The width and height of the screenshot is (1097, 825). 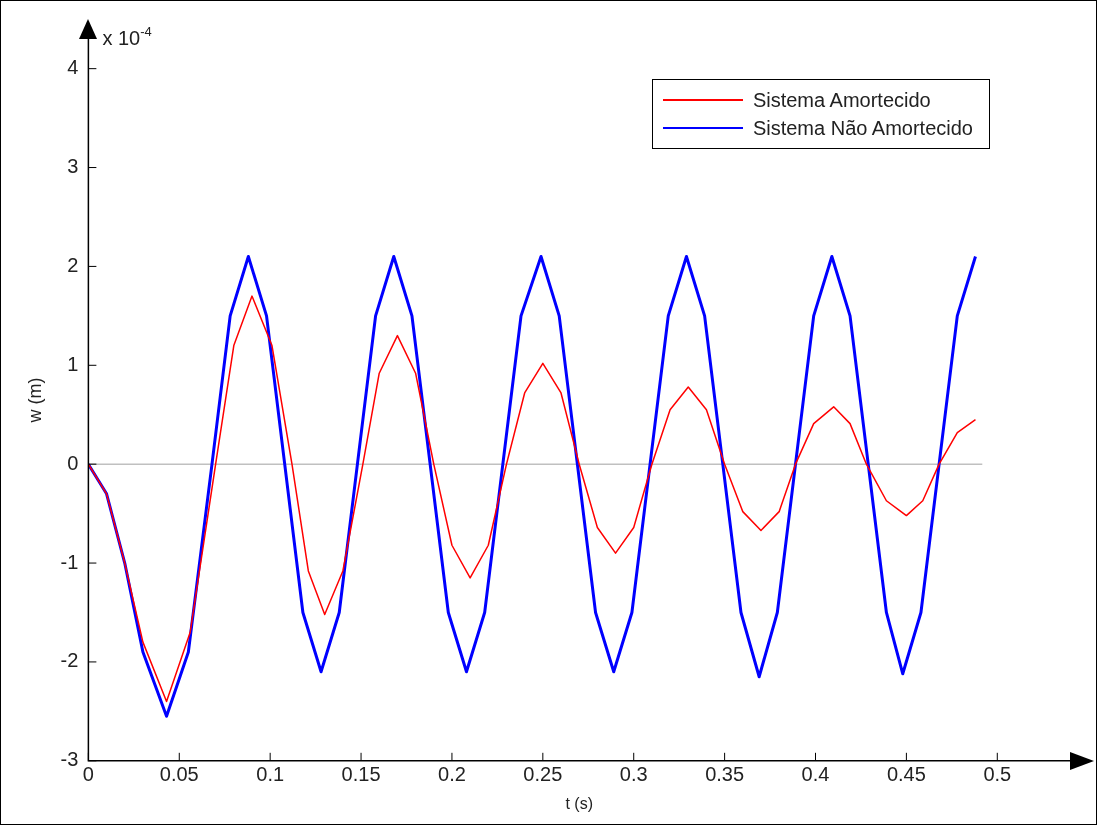 I want to click on x-tick-label: 0.4, so click(x=815, y=774).